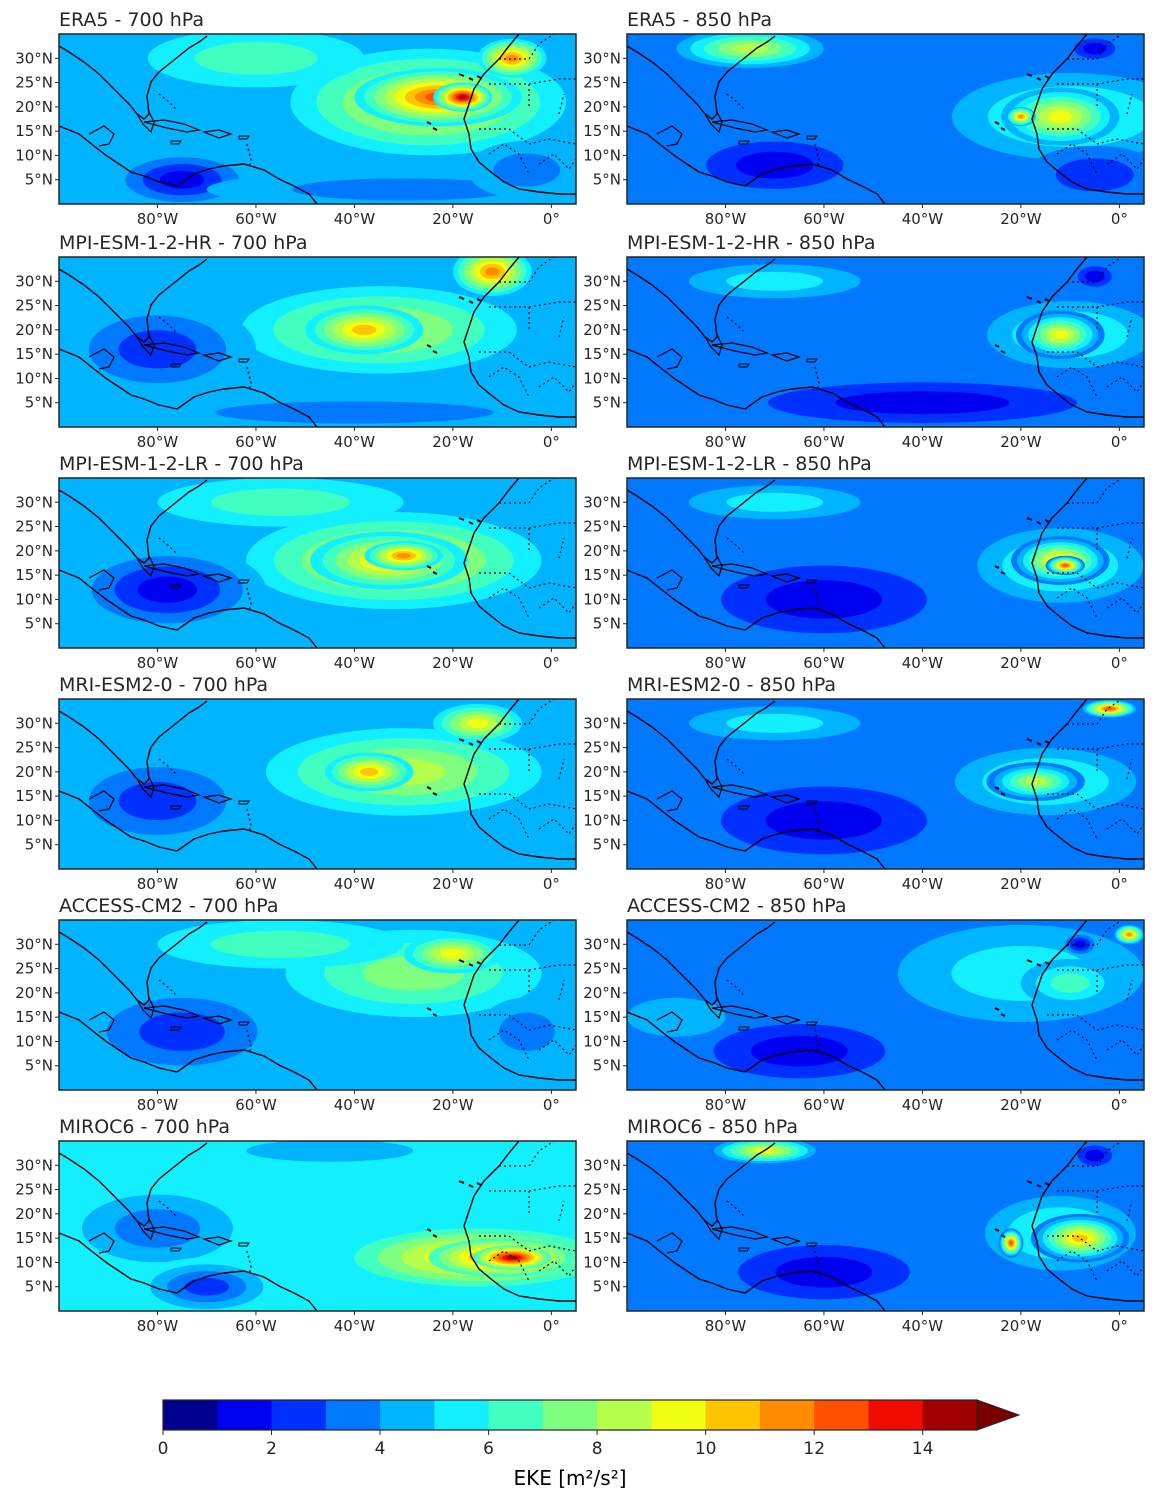 This screenshot has height=1499, width=1154. I want to click on lon-tick-label: 40°W, so click(923, 1105).